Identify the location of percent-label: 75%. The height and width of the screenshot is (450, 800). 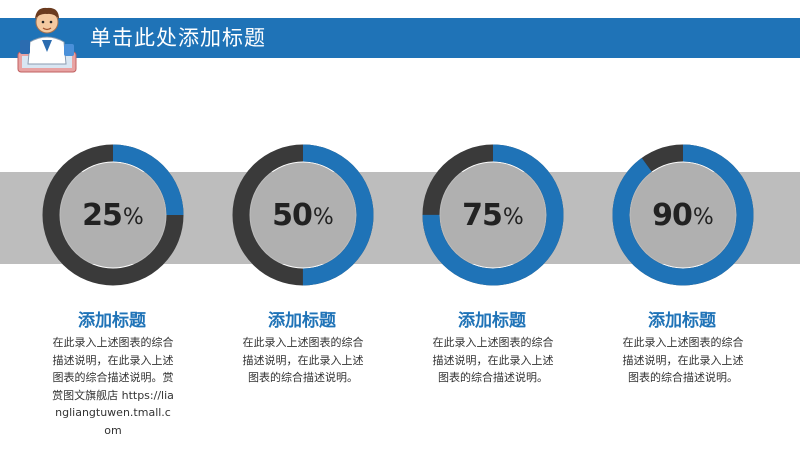
(493, 215).